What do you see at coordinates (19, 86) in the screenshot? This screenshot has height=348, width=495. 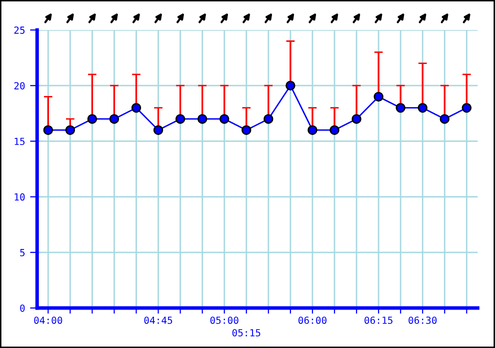 I see `y-tick-label: 20` at bounding box center [19, 86].